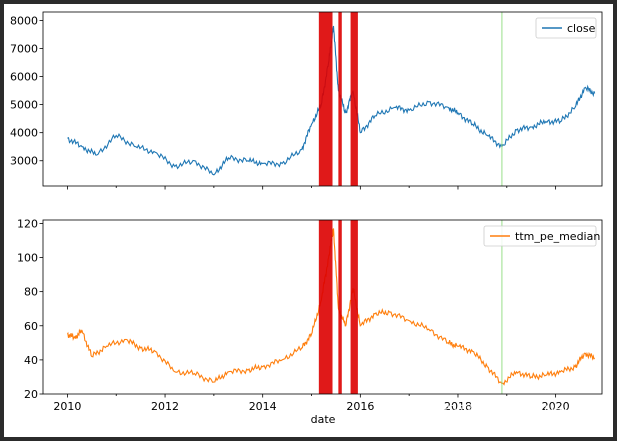 Image resolution: width=617 pixels, height=441 pixels. Describe the element at coordinates (263, 406) in the screenshot. I see `x-tick-label: 2014` at that location.